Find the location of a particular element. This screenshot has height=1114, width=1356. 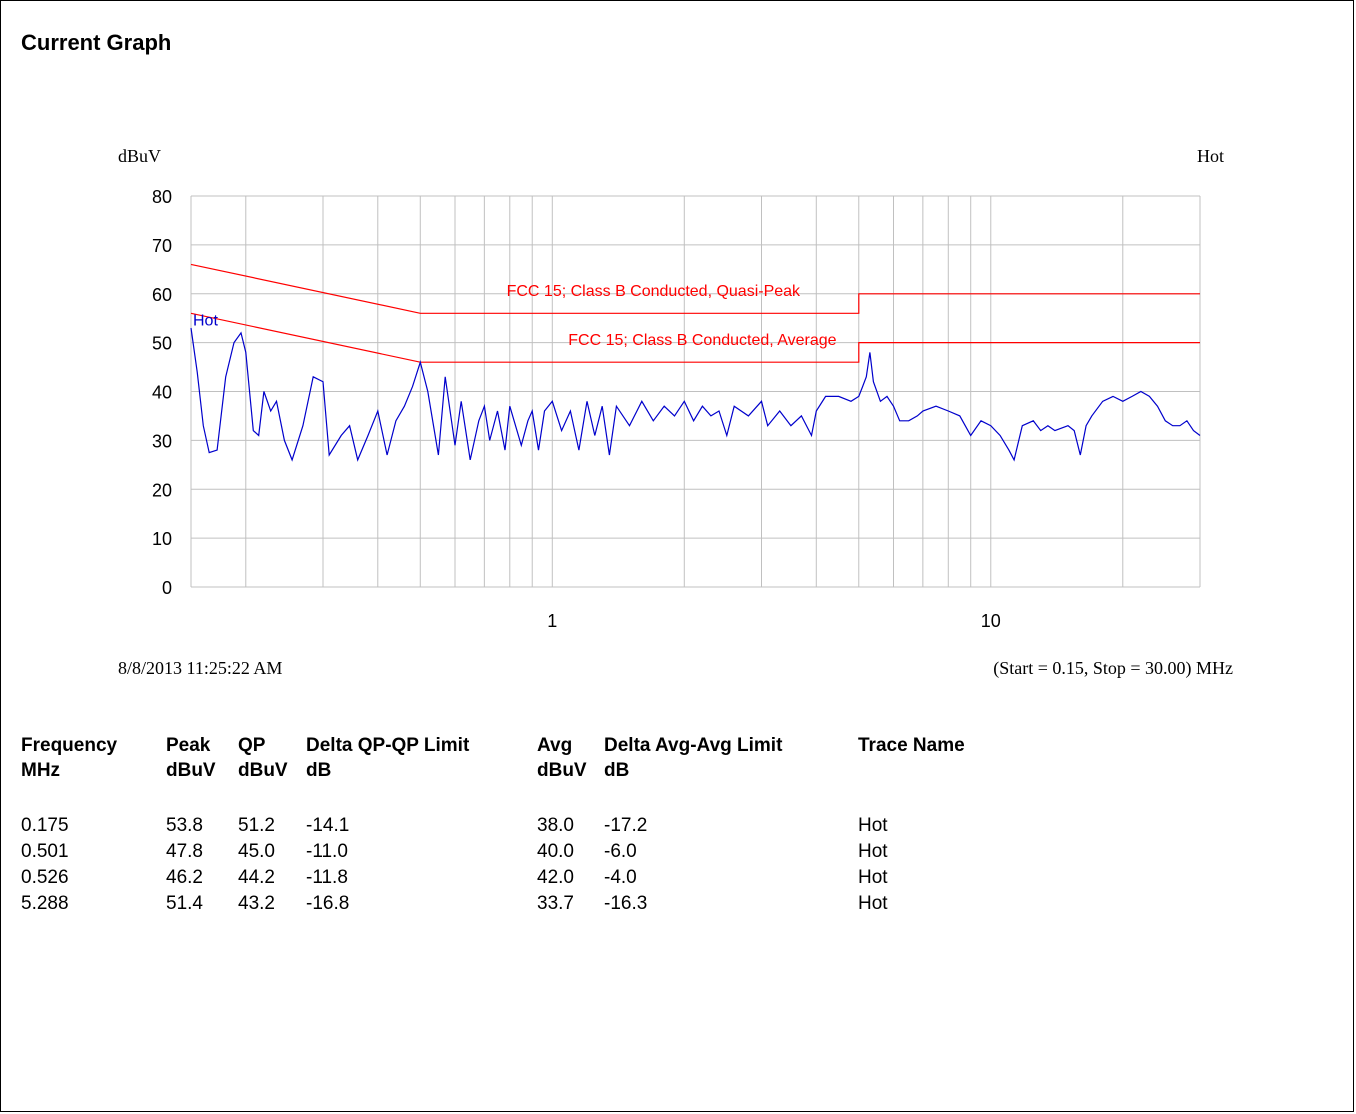

trace-title: Hot is located at coordinates (1210, 156).